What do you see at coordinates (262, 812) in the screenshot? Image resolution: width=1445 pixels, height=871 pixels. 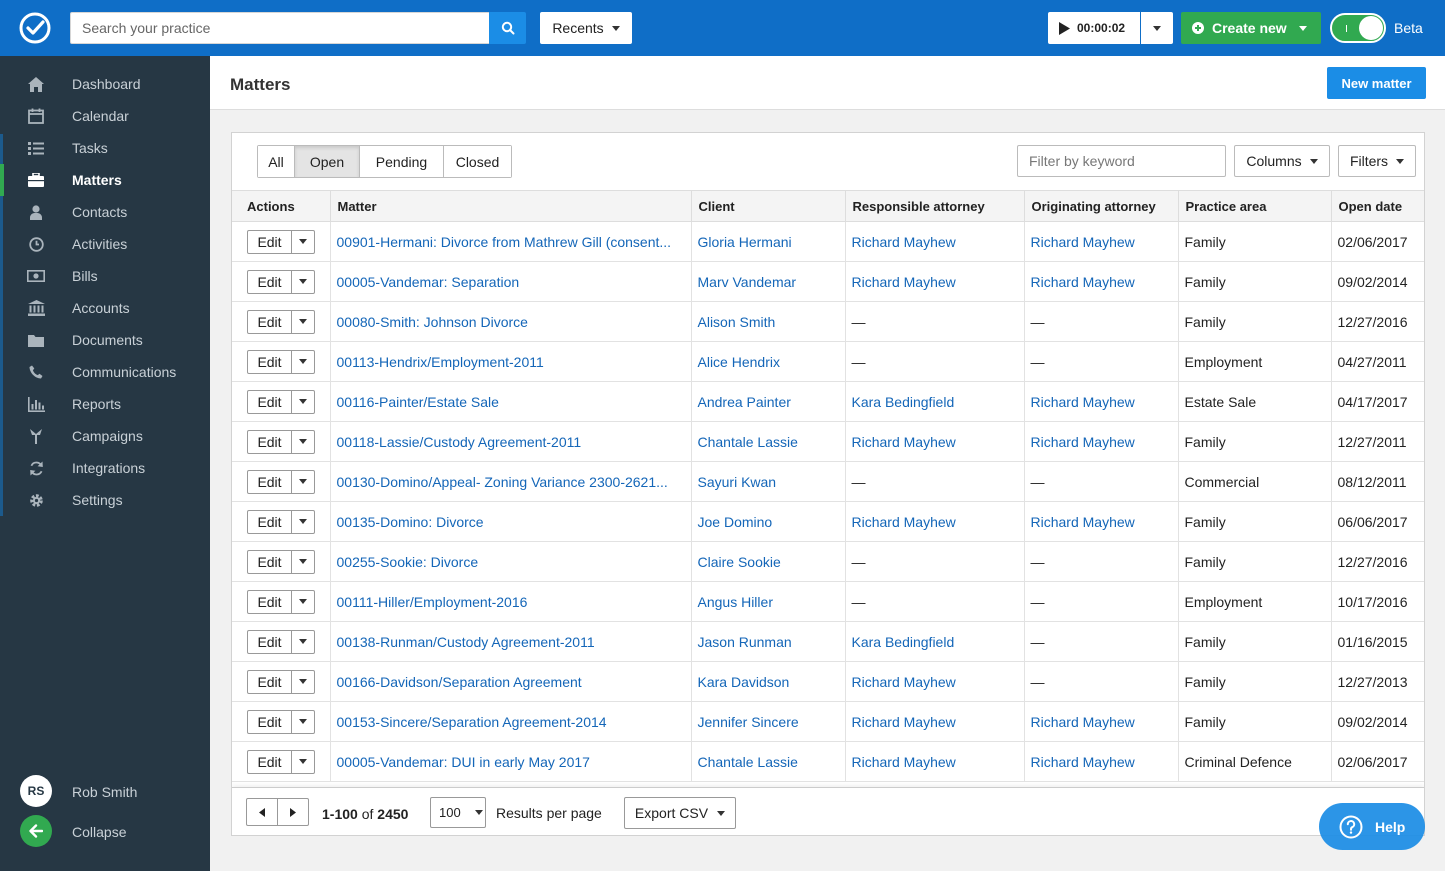 I see `prev-page-button` at bounding box center [262, 812].